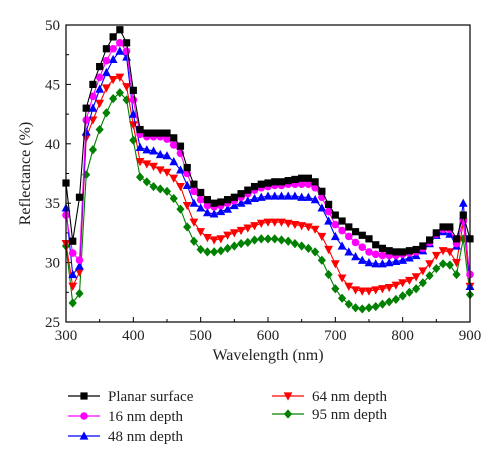  I want to click on legend-label: 48 nm depth, so click(145, 437).